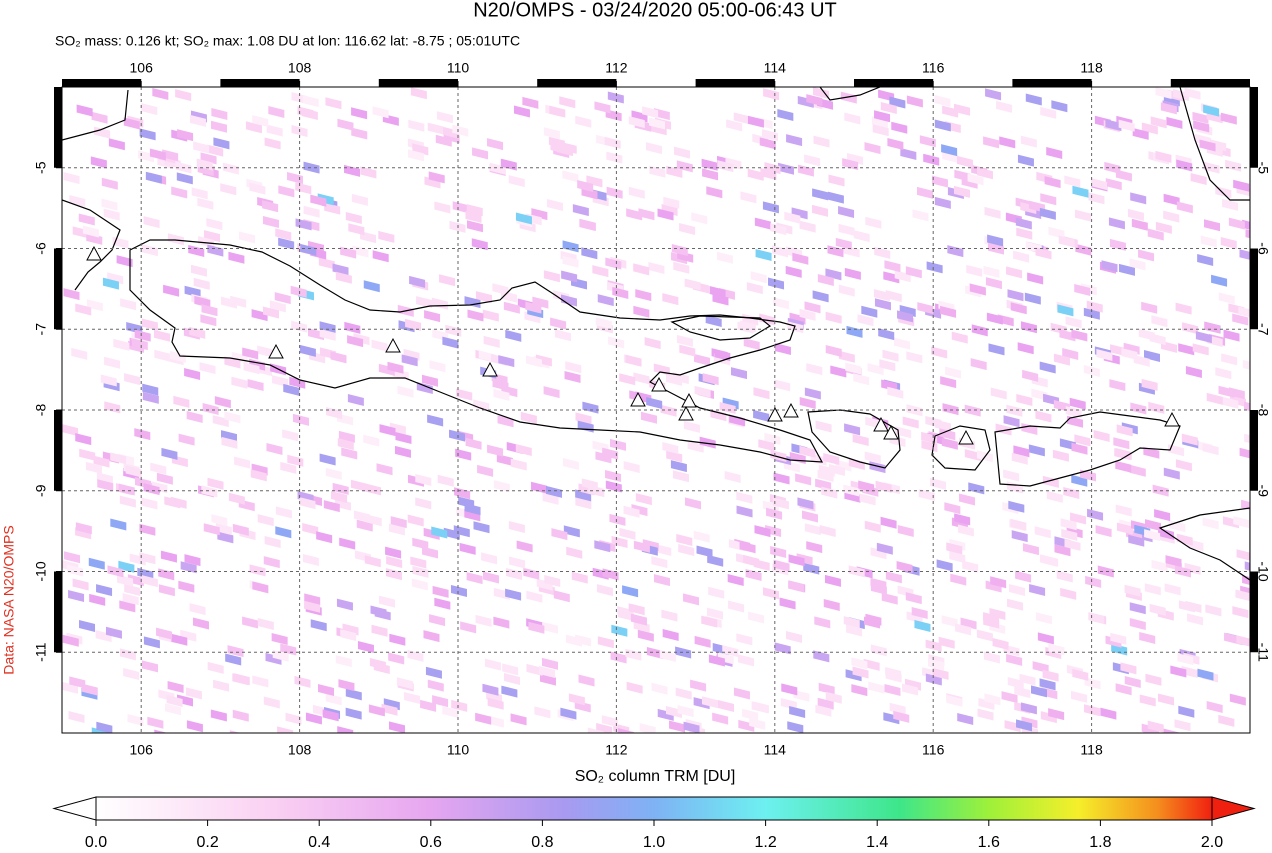 This screenshot has height=853, width=1272. What do you see at coordinates (542, 842) in the screenshot?
I see `colorbar-tick-label: 0.8` at bounding box center [542, 842].